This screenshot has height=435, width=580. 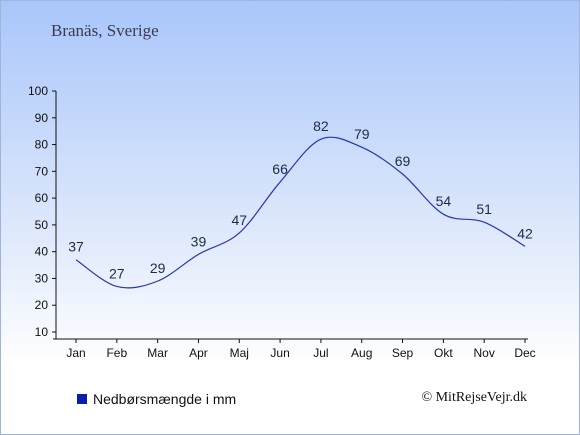 I want to click on data-label-dec: 42, so click(x=525, y=233).